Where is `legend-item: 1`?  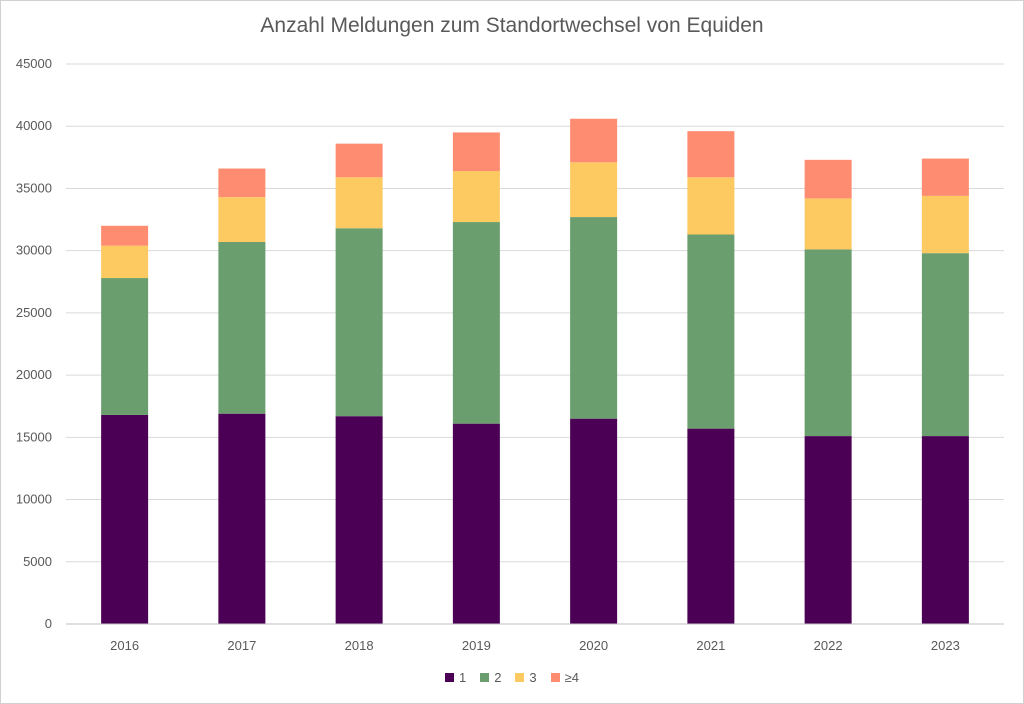
legend-item: 1 is located at coordinates (455, 677).